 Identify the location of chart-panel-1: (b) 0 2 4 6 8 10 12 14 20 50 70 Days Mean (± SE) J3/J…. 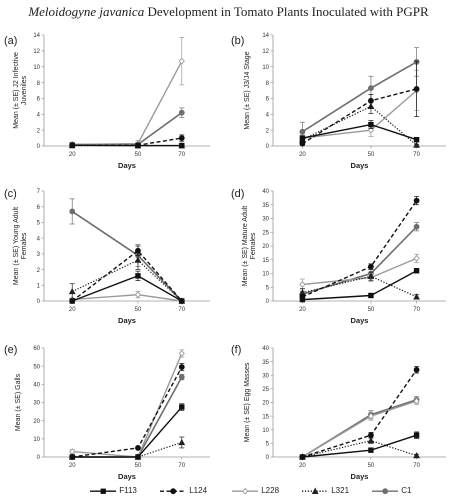
(338, 101).